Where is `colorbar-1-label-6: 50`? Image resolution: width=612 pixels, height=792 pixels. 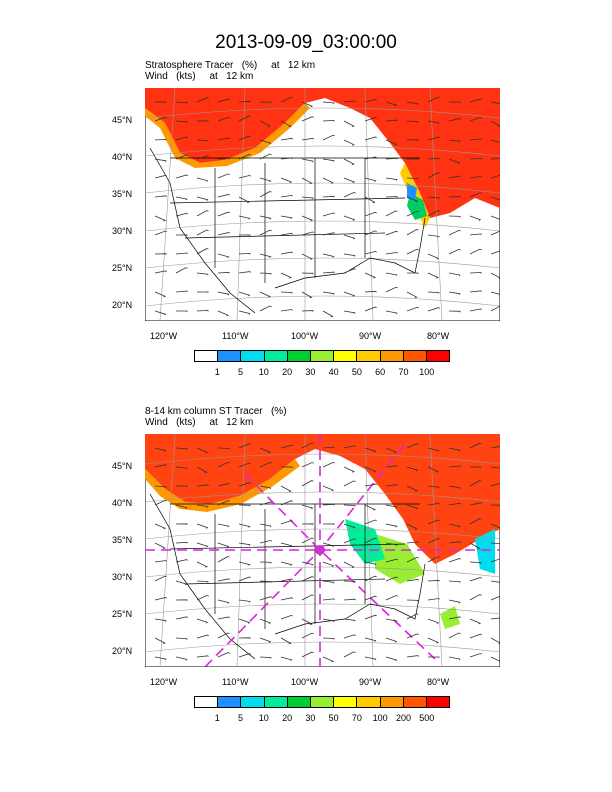
colorbar-1-label-6: 50 is located at coordinates (356, 372).